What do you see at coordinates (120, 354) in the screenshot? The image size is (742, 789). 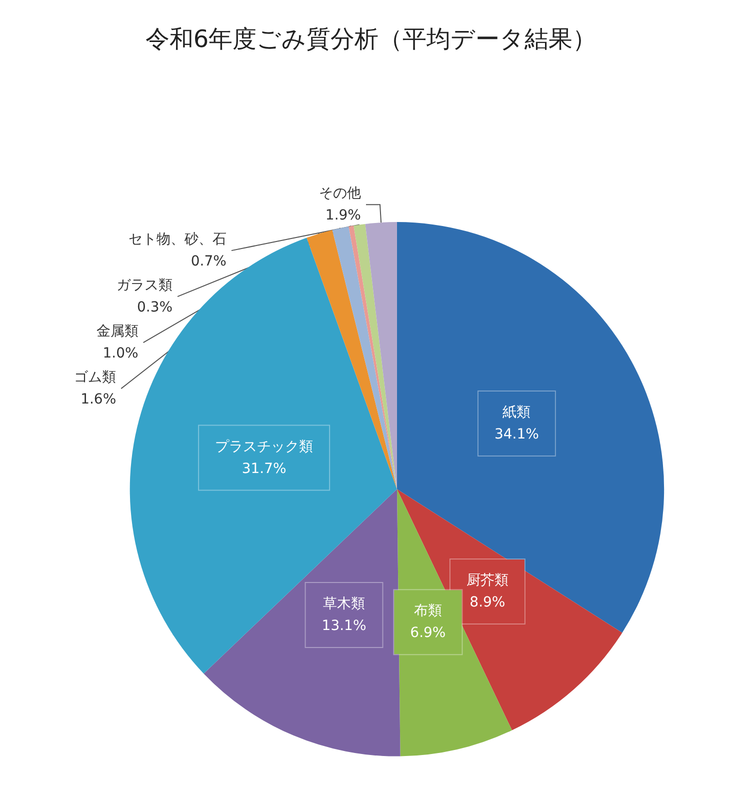 I see `data-label: 1.0%` at bounding box center [120, 354].